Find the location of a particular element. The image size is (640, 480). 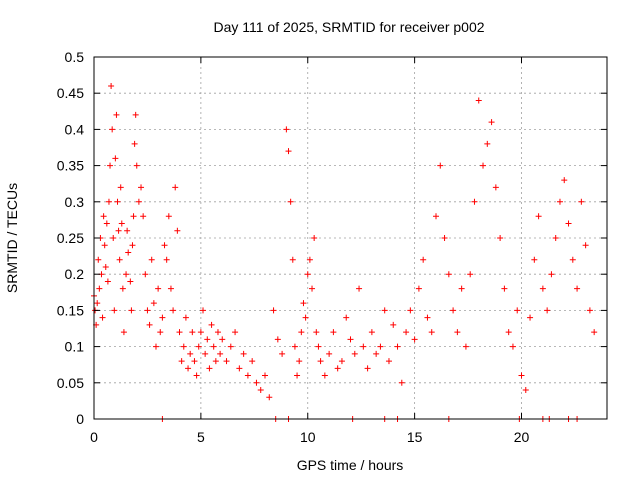

x-tick-label: 15 is located at coordinates (415, 437).